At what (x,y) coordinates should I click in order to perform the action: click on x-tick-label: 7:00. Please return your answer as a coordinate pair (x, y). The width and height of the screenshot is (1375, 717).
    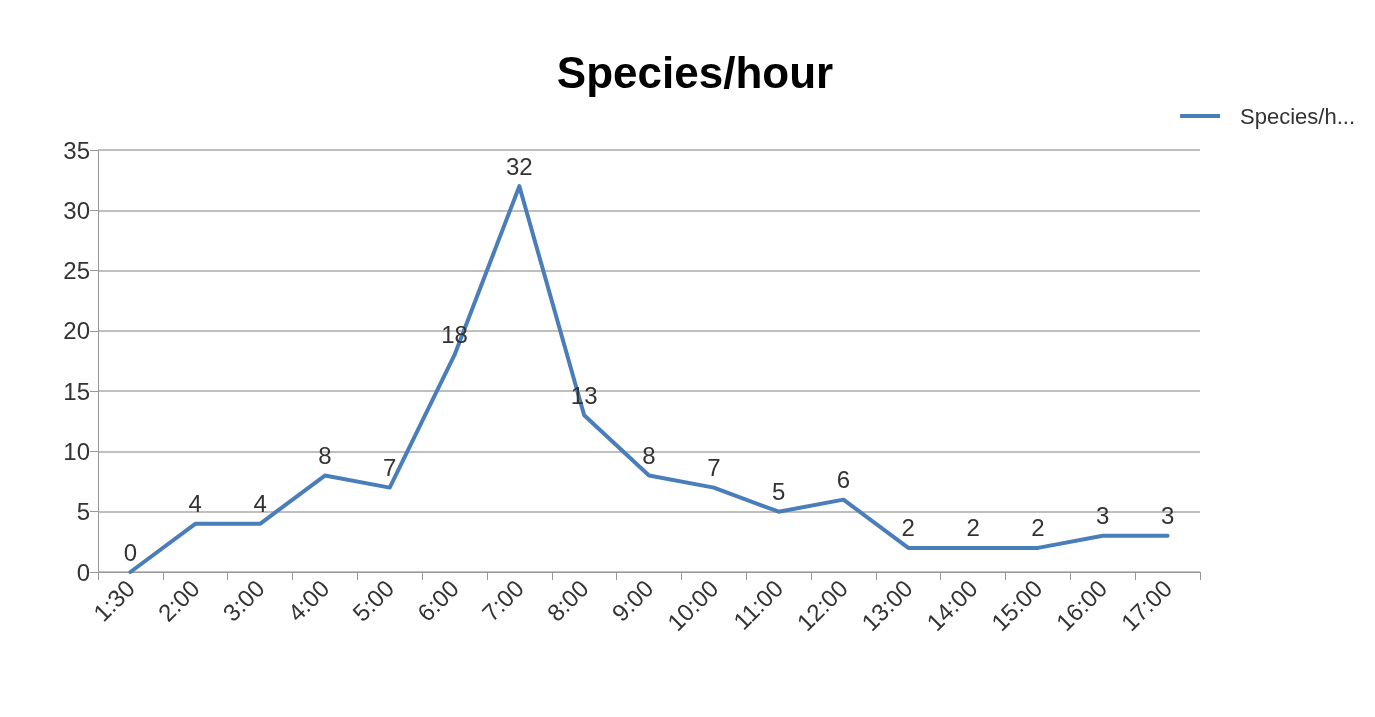
    Looking at the image, I should click on (502, 600).